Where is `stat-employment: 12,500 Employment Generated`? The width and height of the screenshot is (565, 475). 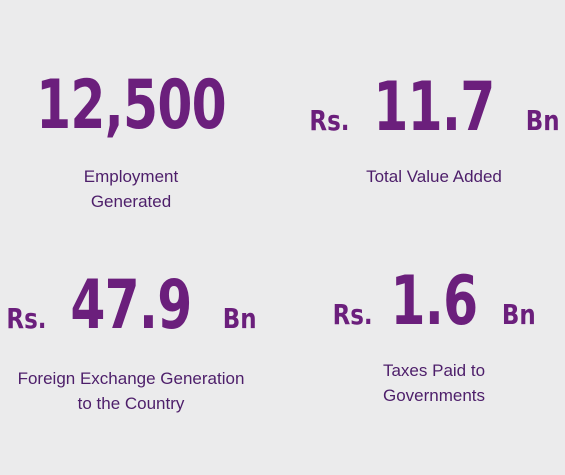
stat-employment: 12,500 Employment Generated is located at coordinates (131, 145).